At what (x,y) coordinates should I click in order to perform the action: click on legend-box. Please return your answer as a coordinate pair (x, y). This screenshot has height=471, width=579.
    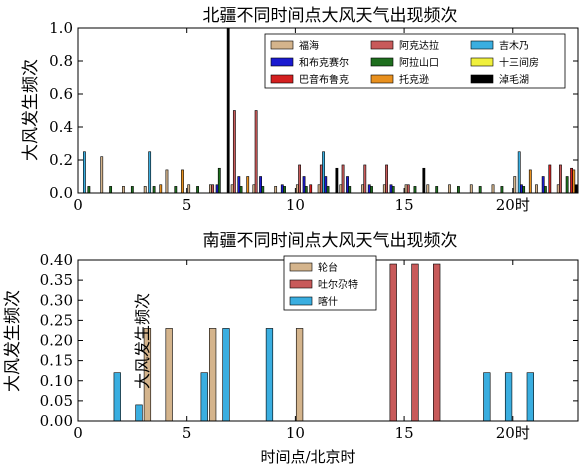
    Looking at the image, I should click on (415, 61).